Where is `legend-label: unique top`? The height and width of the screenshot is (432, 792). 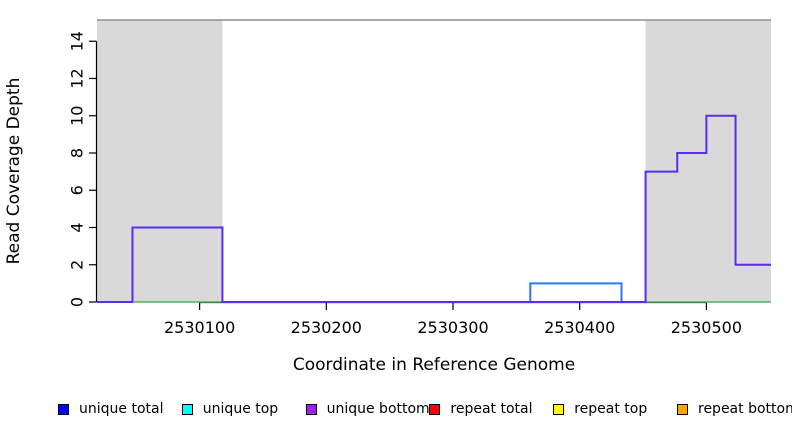 legend-label: unique top is located at coordinates (240, 409).